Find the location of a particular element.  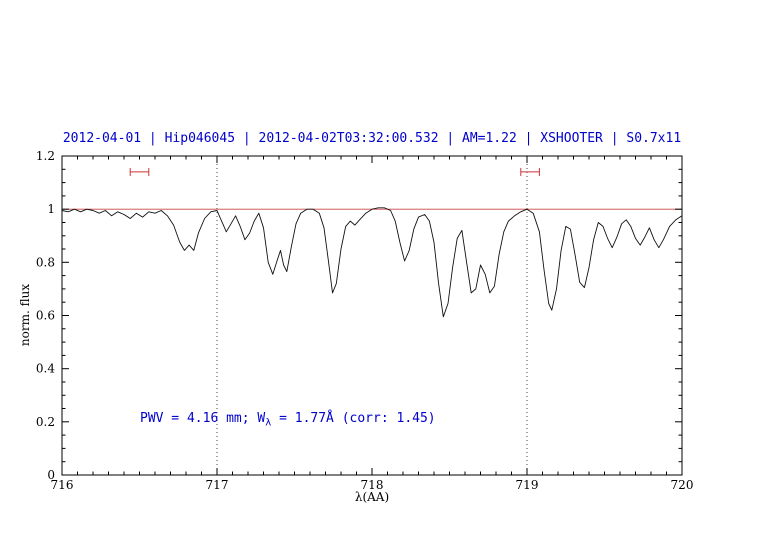

y-tick-label: 0 is located at coordinates (51, 475).